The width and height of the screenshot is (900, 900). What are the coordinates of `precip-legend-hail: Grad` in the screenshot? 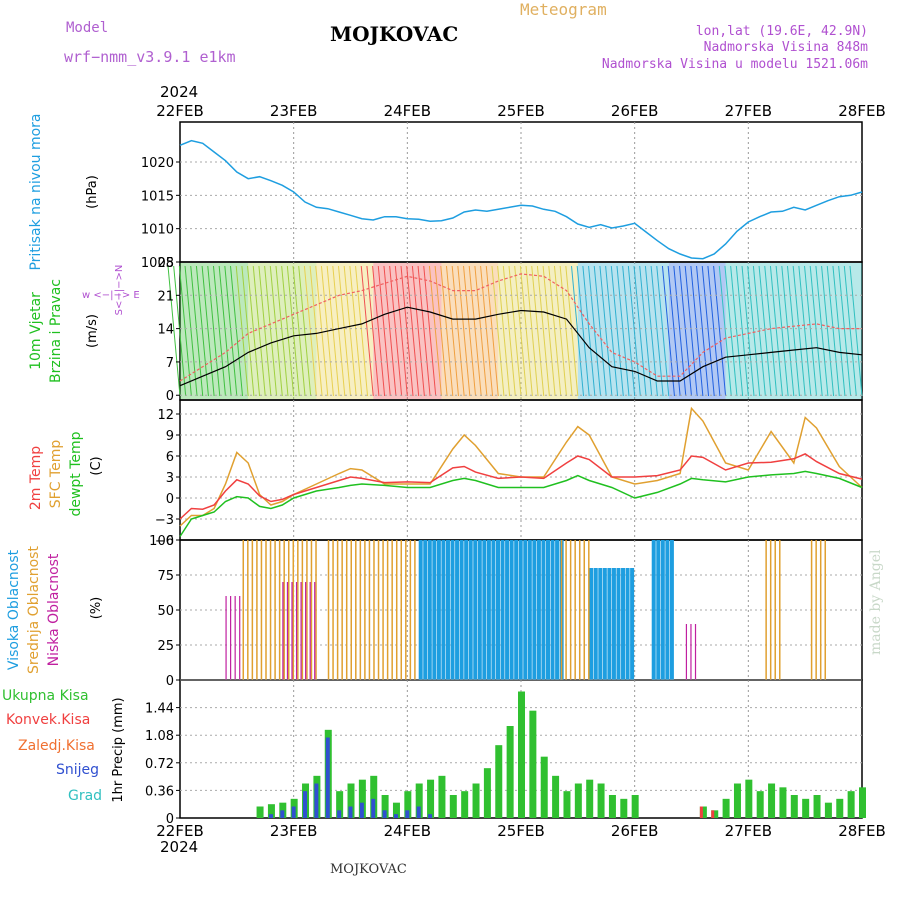 It's located at (85, 796).